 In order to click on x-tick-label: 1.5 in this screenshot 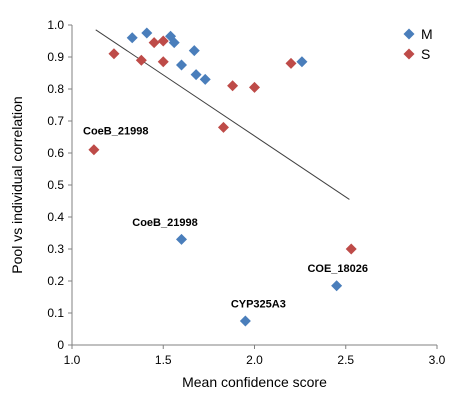, I will do `click(163, 360)`.